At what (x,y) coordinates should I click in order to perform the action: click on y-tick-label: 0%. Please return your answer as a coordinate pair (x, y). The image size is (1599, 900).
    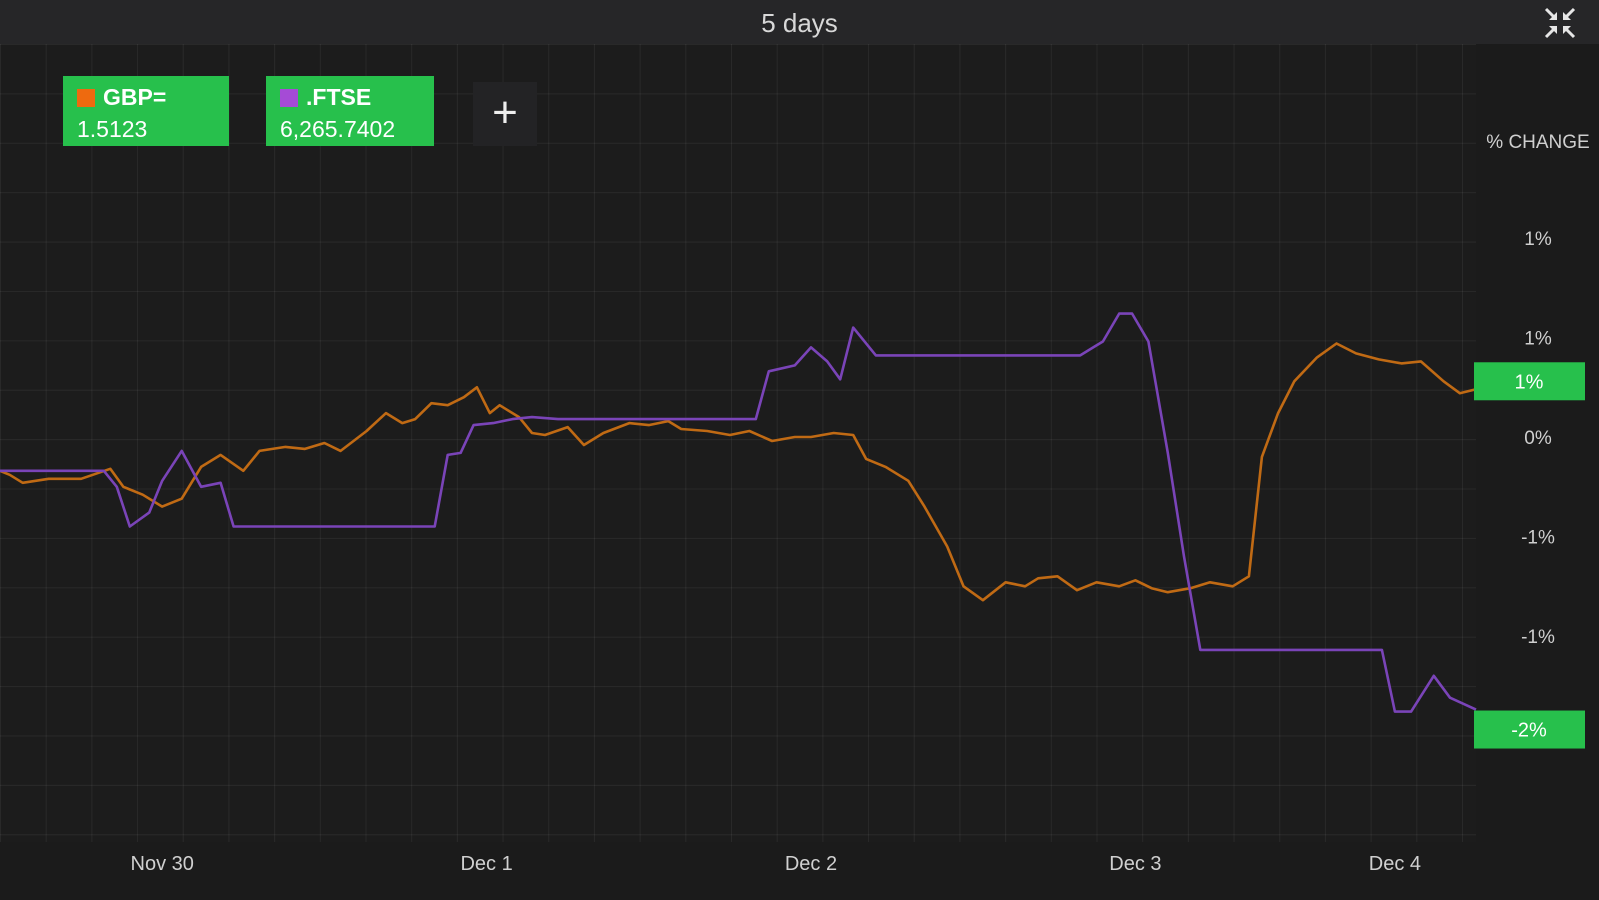
    Looking at the image, I should click on (1538, 438).